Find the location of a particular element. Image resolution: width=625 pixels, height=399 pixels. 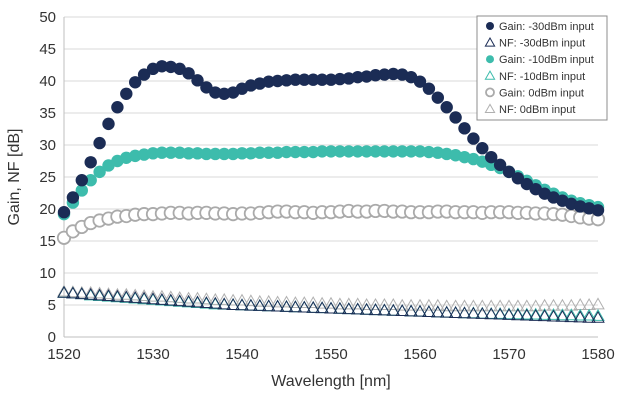

x-tick-label: 1570 is located at coordinates (508, 354).